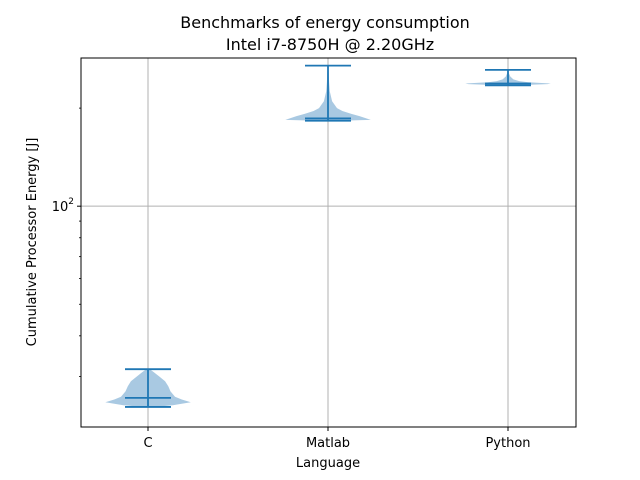  Describe the element at coordinates (32, 242) in the screenshot. I see `y-axis-label: Cumulative Processor Energy [J]` at that location.